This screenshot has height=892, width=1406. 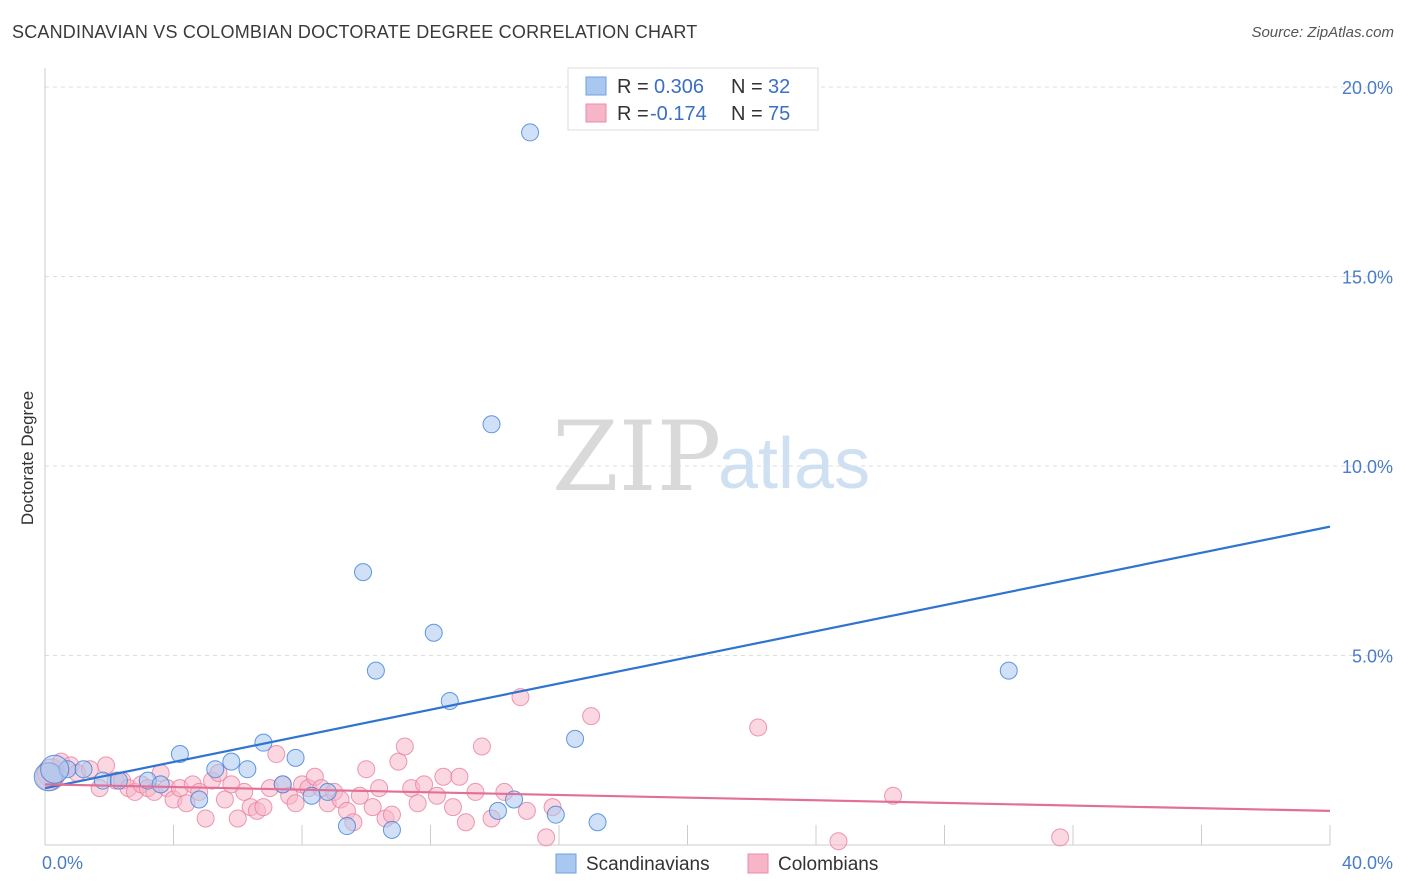 I want to click on watermark-zip: ZIP, so click(x=636, y=457).